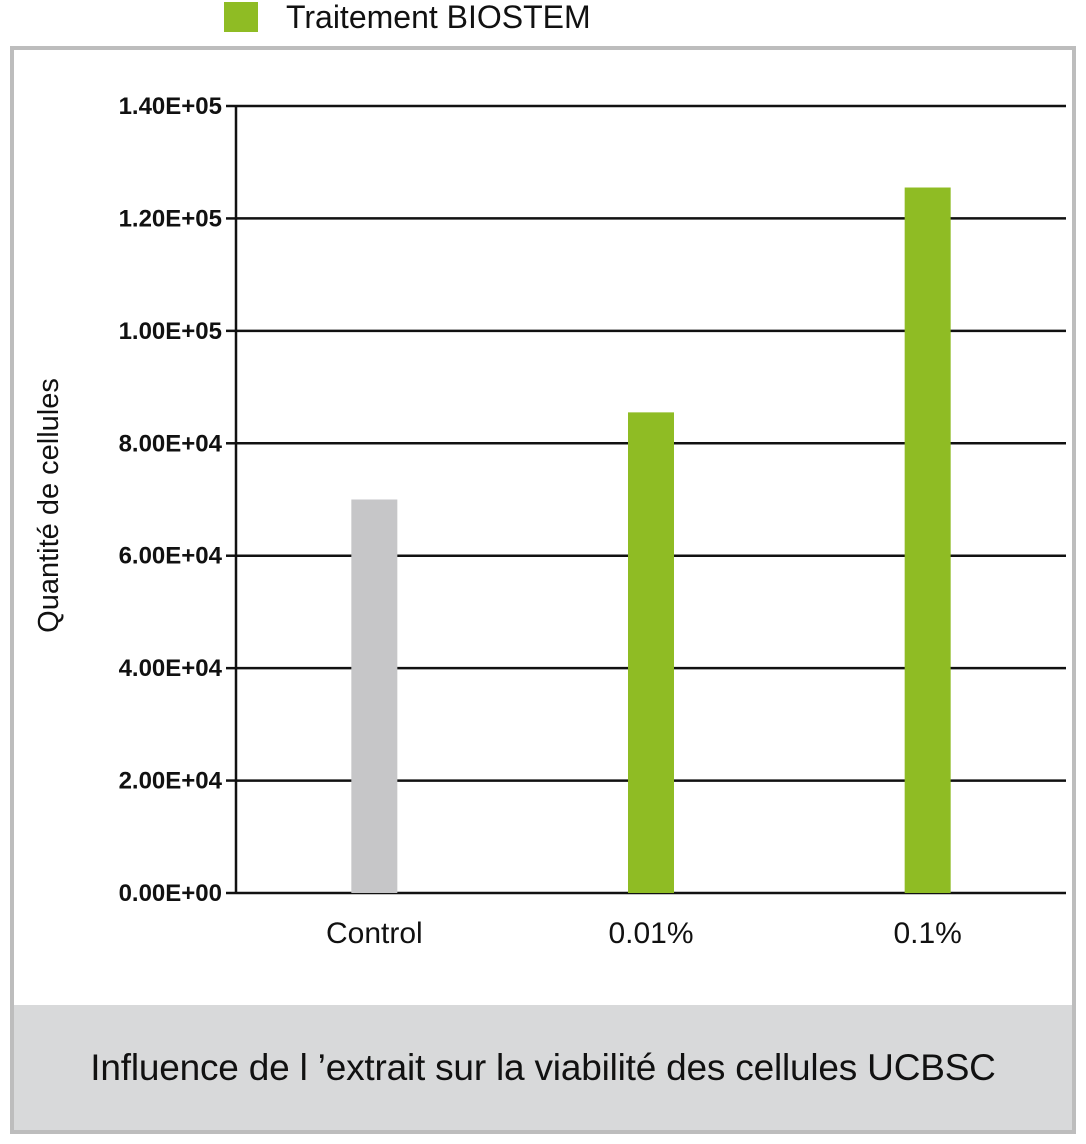 Image resolution: width=1086 pixels, height=1144 pixels. What do you see at coordinates (170, 331) in the screenshot?
I see `y-tick-label: 1.00E+05` at bounding box center [170, 331].